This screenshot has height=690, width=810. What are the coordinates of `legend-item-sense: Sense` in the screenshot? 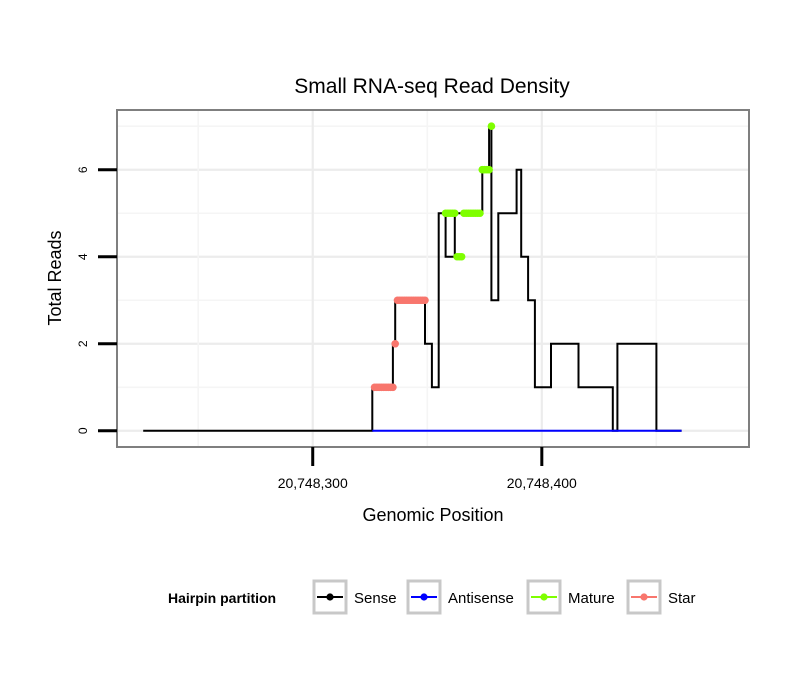 It's located at (354, 597).